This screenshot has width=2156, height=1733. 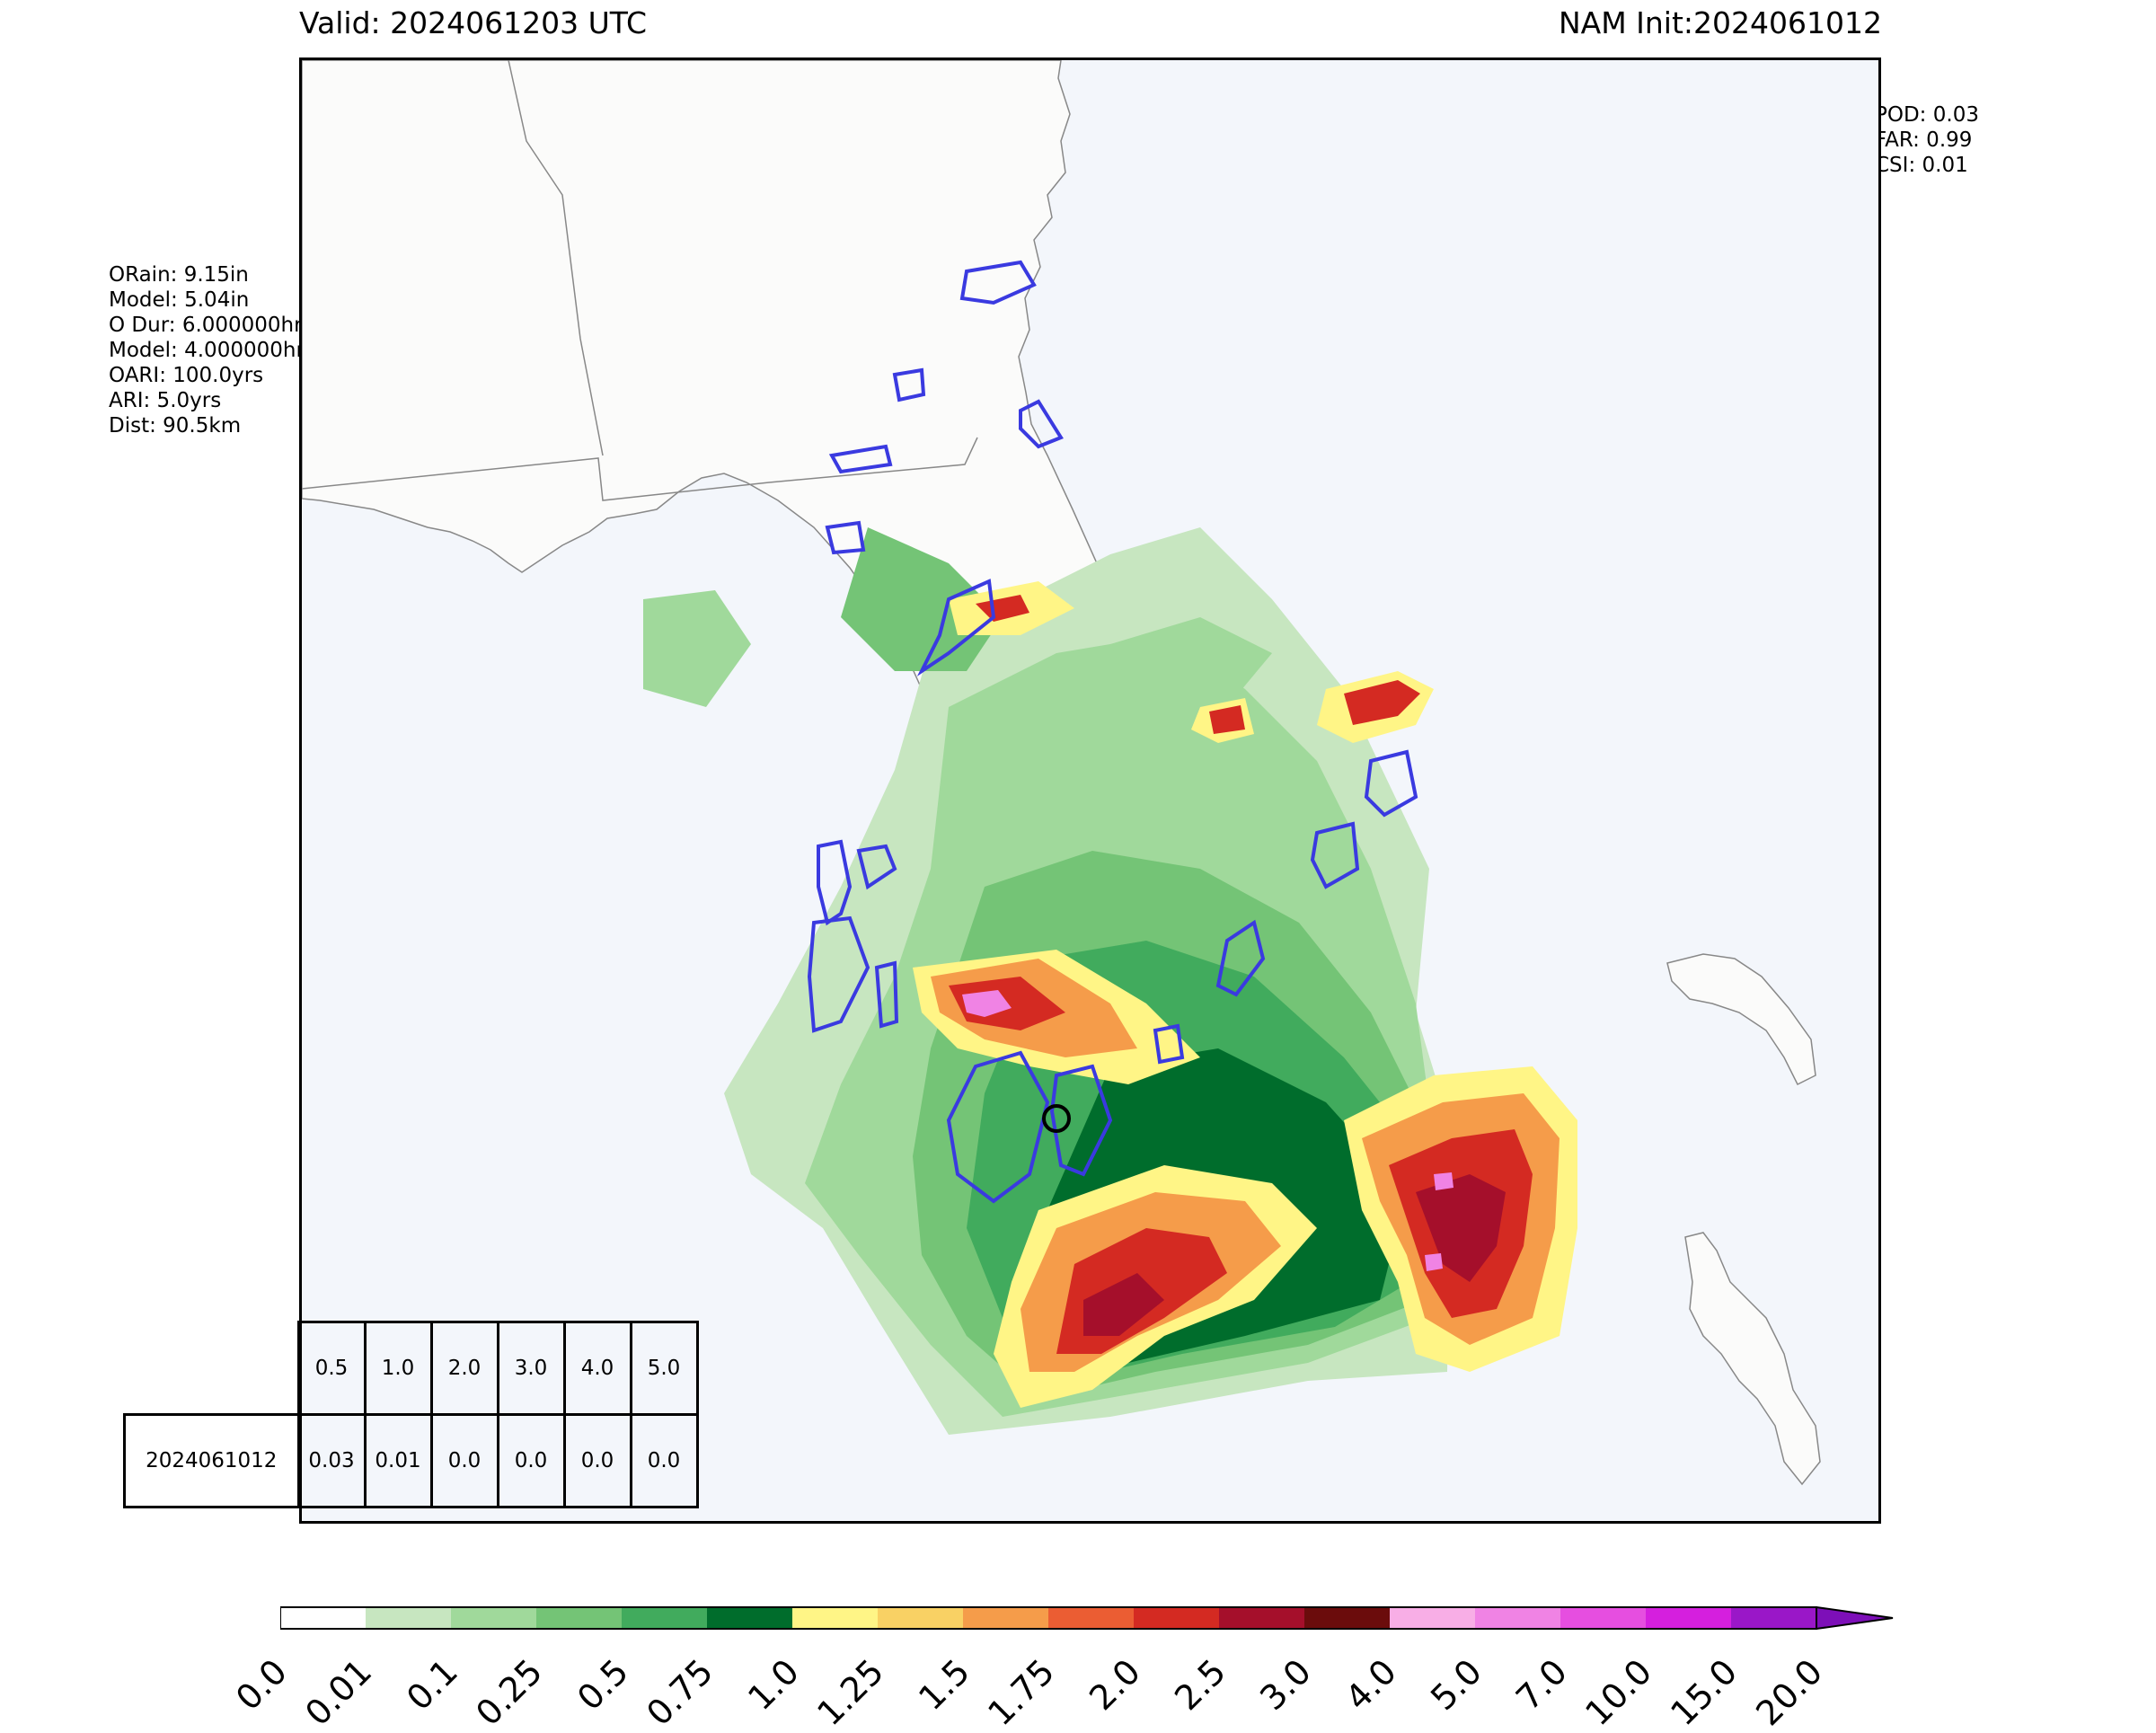 What do you see at coordinates (212, 325) in the screenshot?
I see `observed-duration-stat: O Dur: 6.000000hrs` at bounding box center [212, 325].